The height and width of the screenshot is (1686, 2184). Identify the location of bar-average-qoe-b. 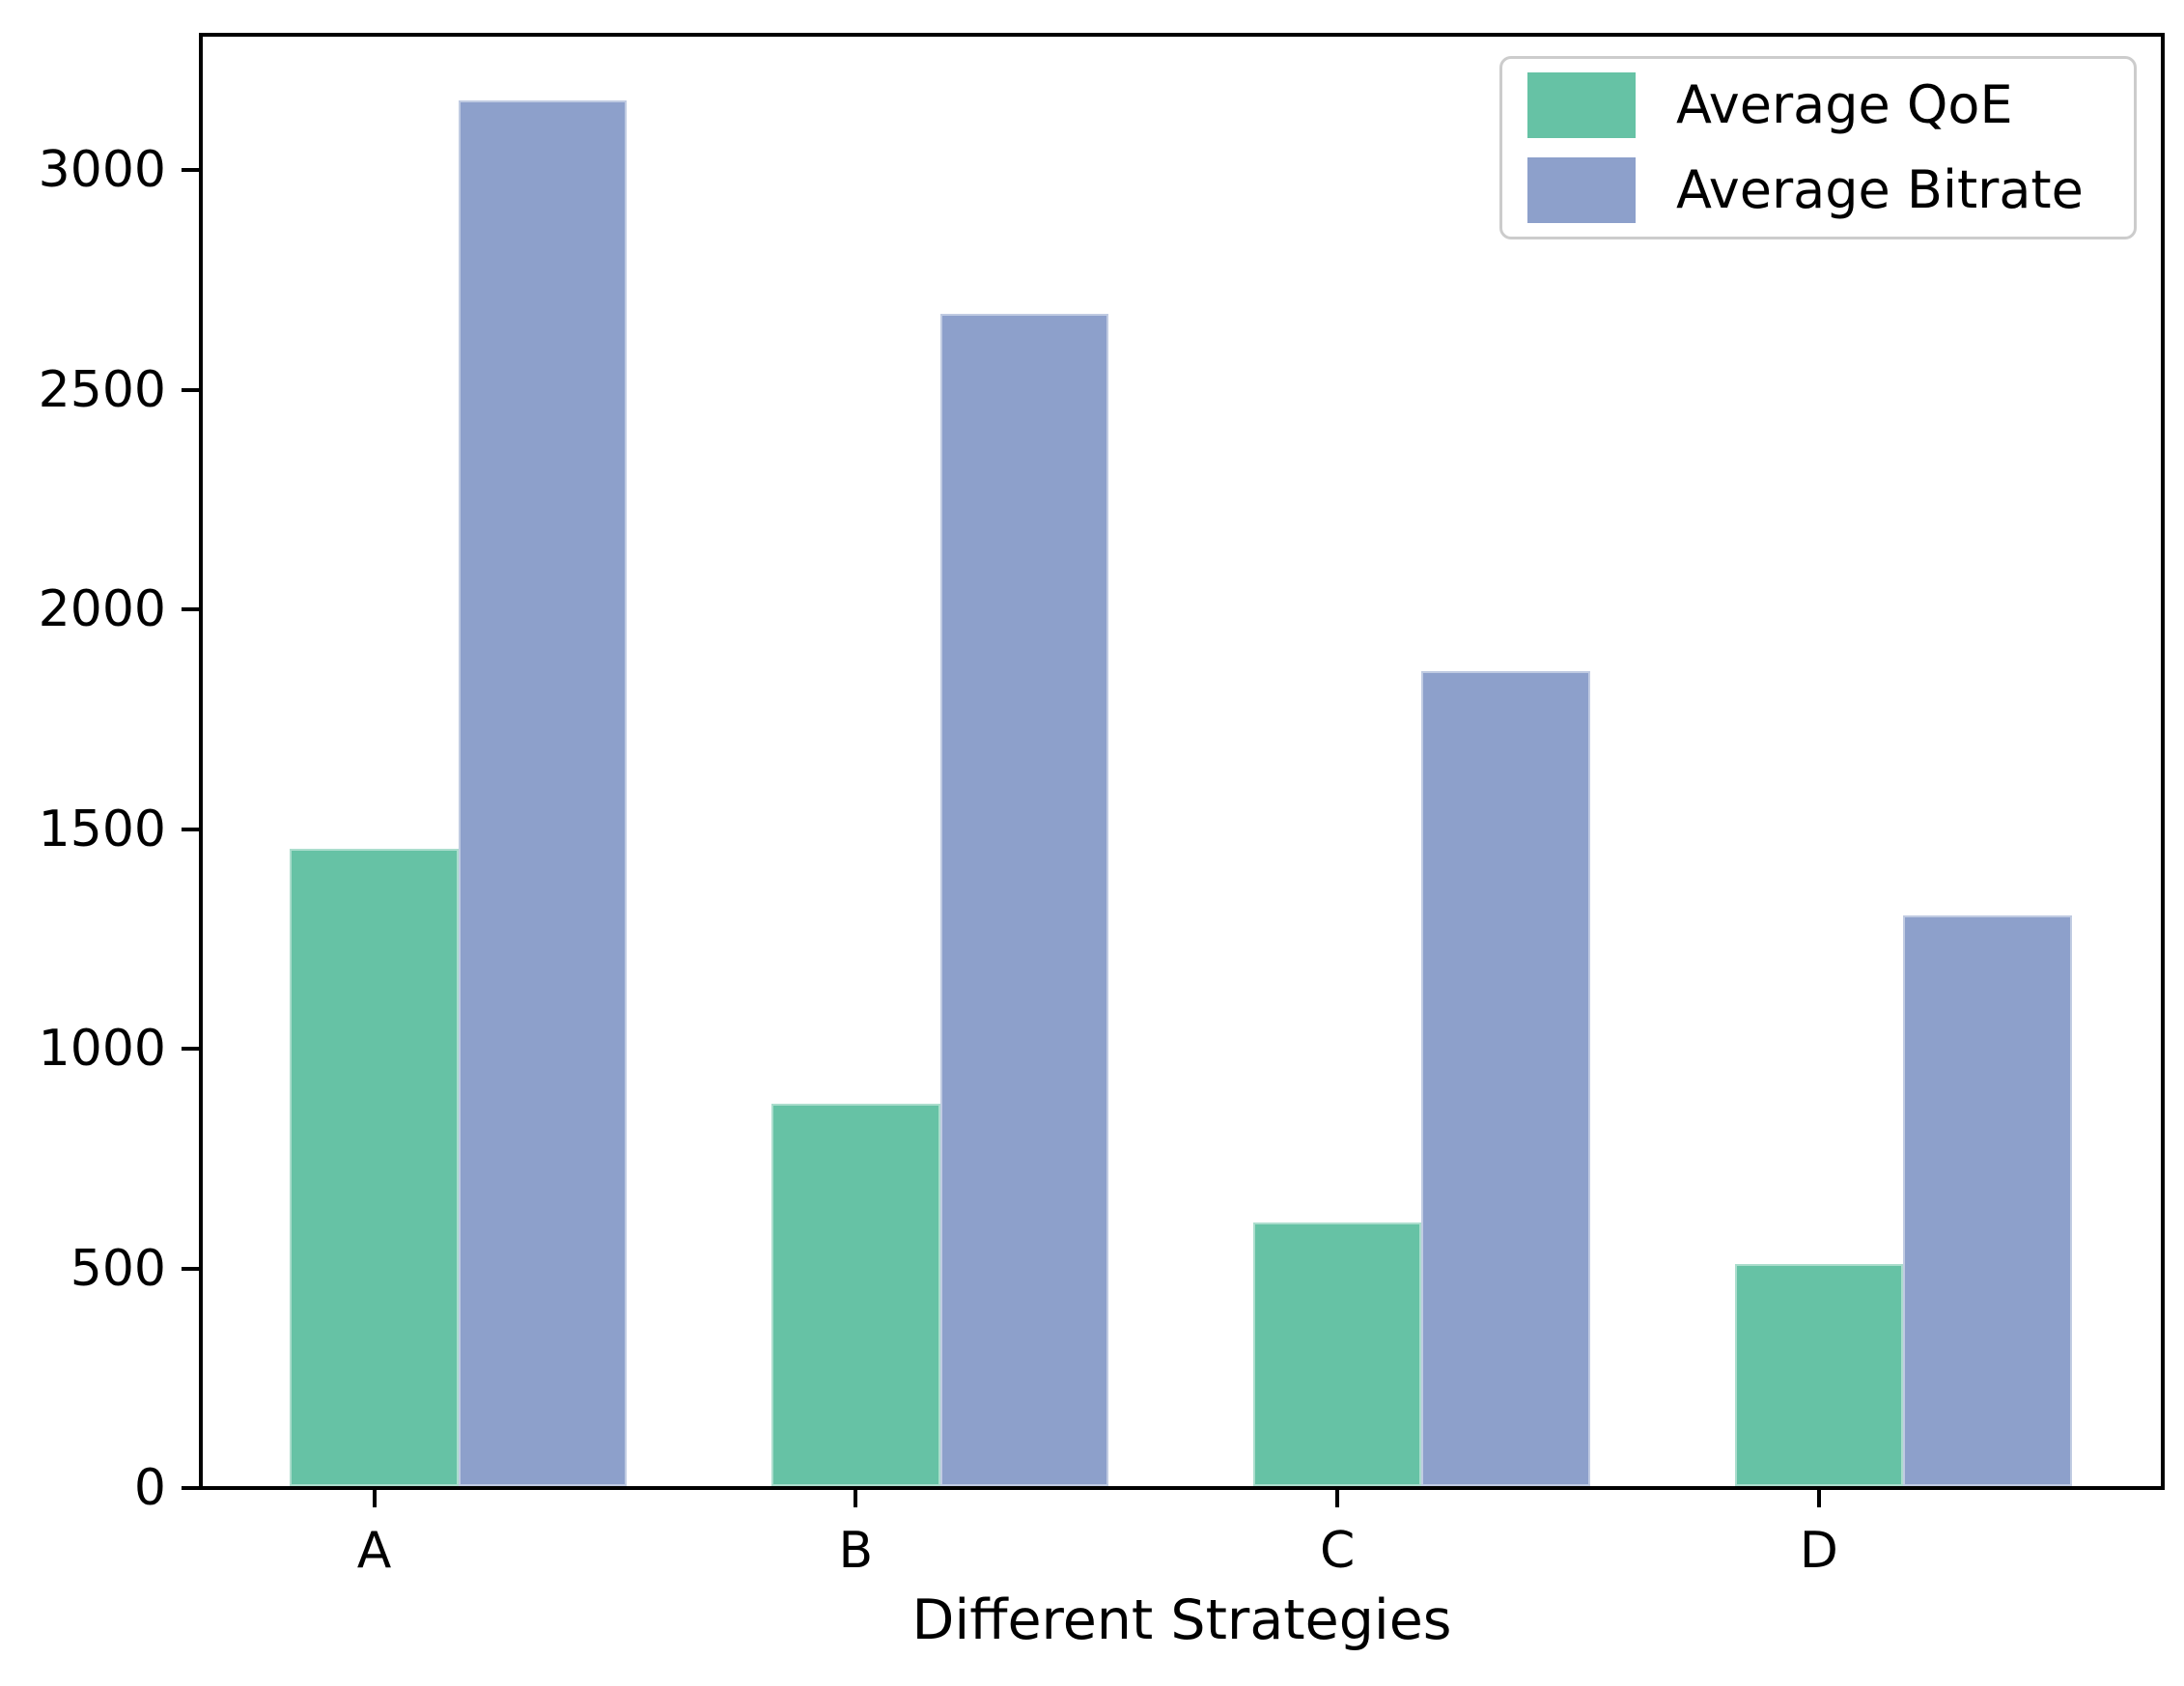
(856, 1295).